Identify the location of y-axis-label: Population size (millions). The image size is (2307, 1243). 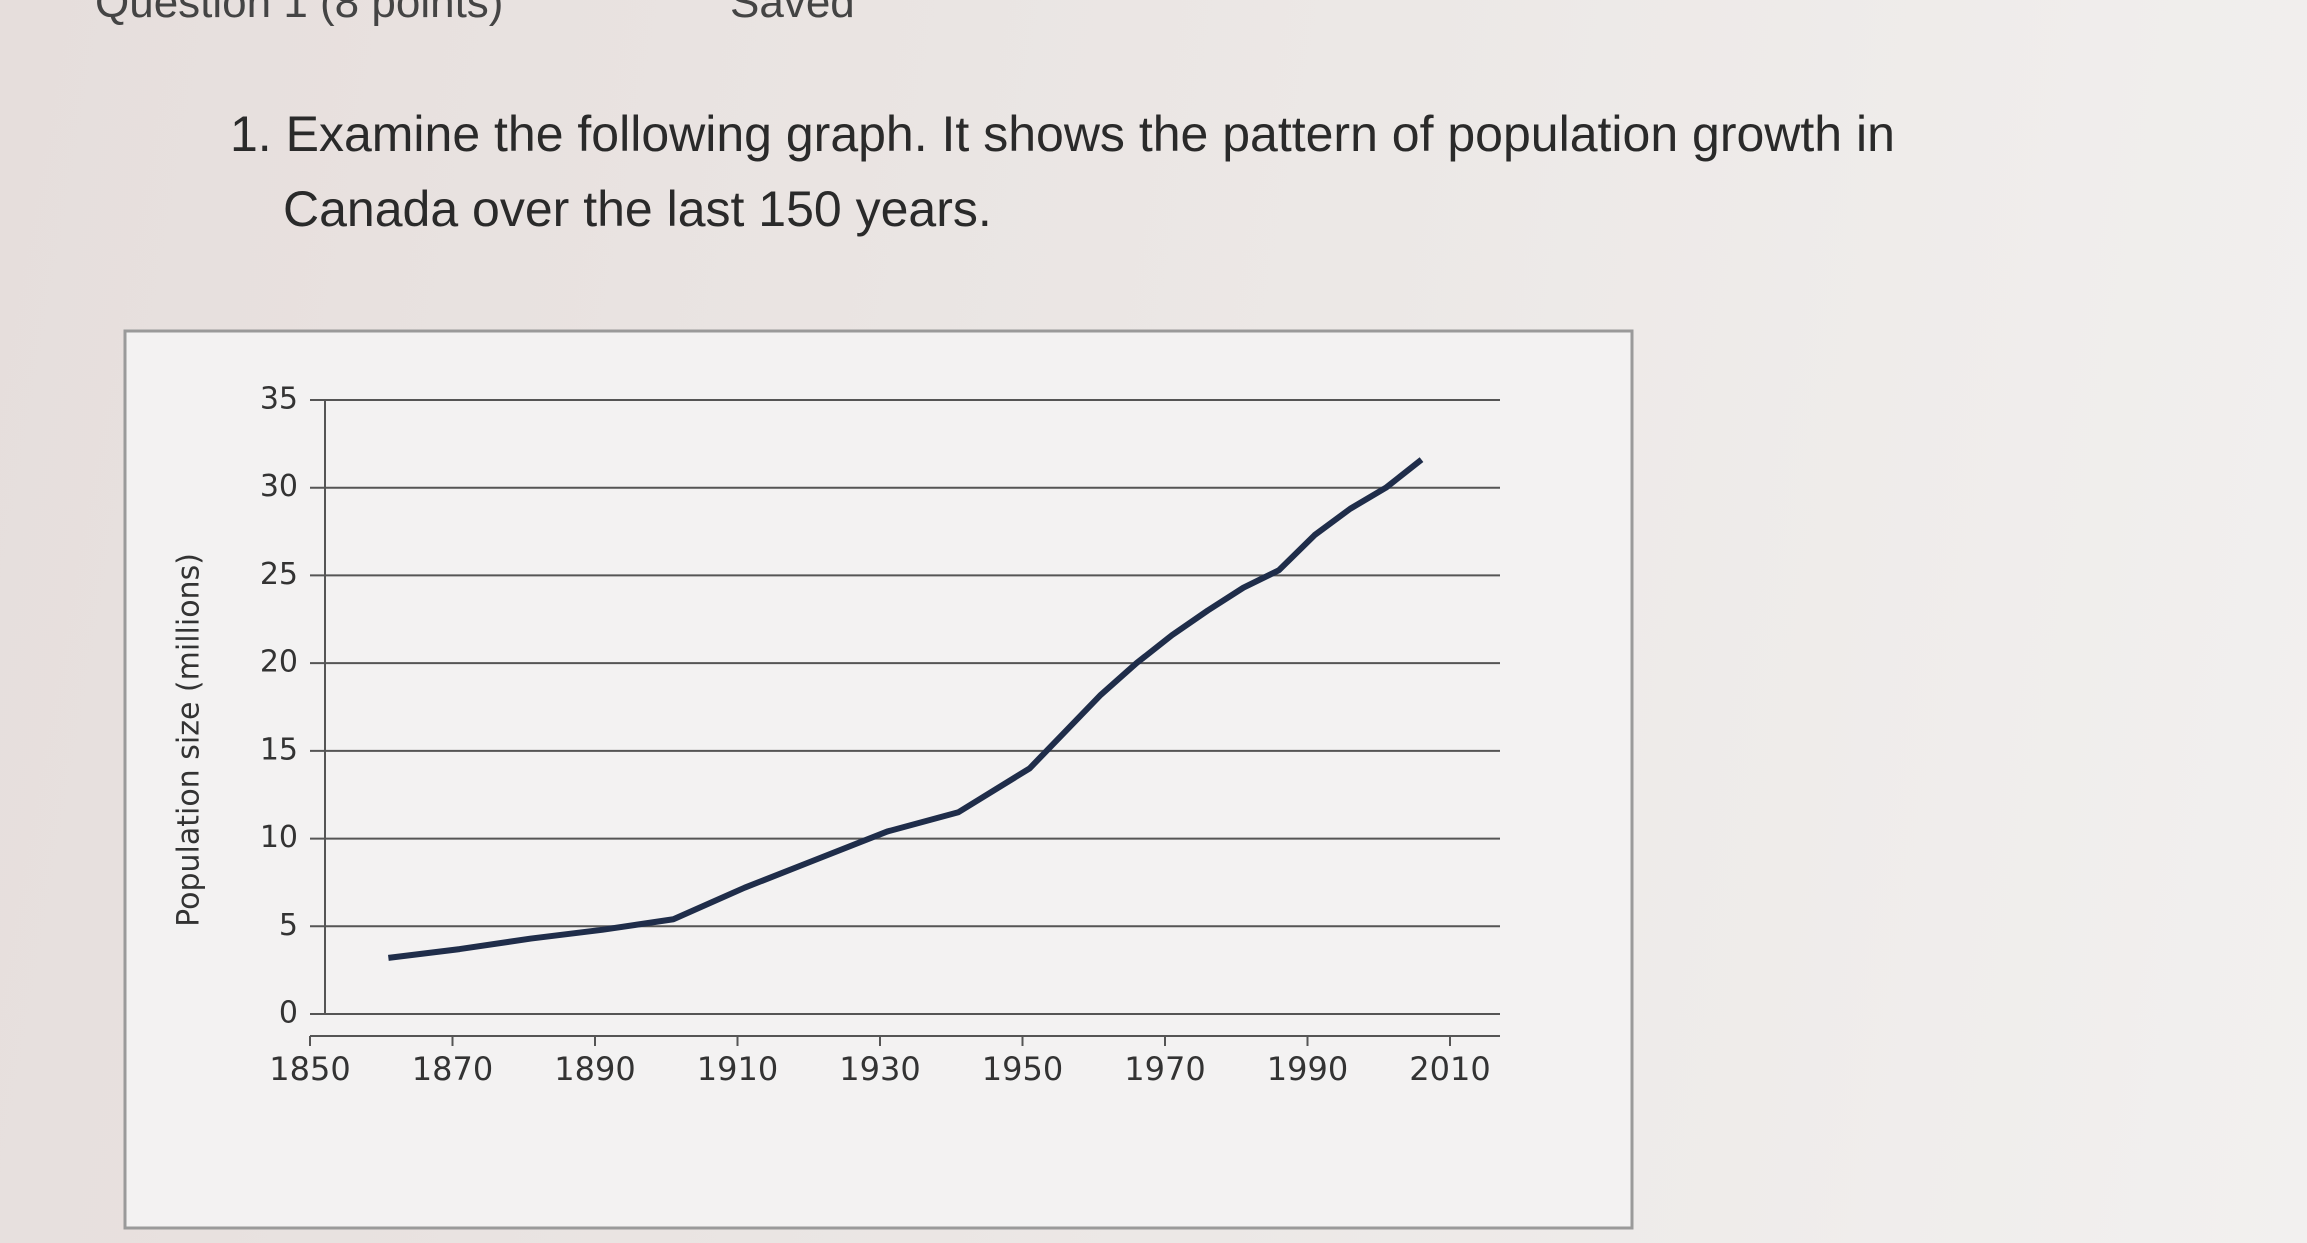
(189, 740).